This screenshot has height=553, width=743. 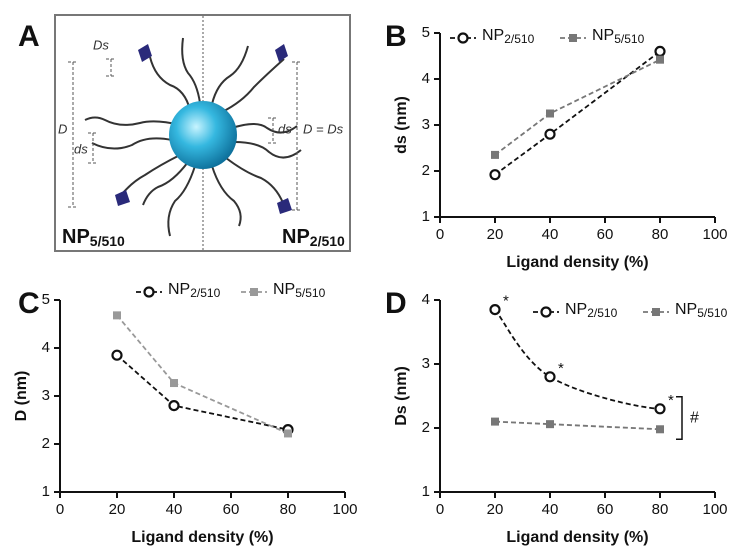 What do you see at coordinates (101, 44) in the screenshot?
I see `dim-label: Ds` at bounding box center [101, 44].